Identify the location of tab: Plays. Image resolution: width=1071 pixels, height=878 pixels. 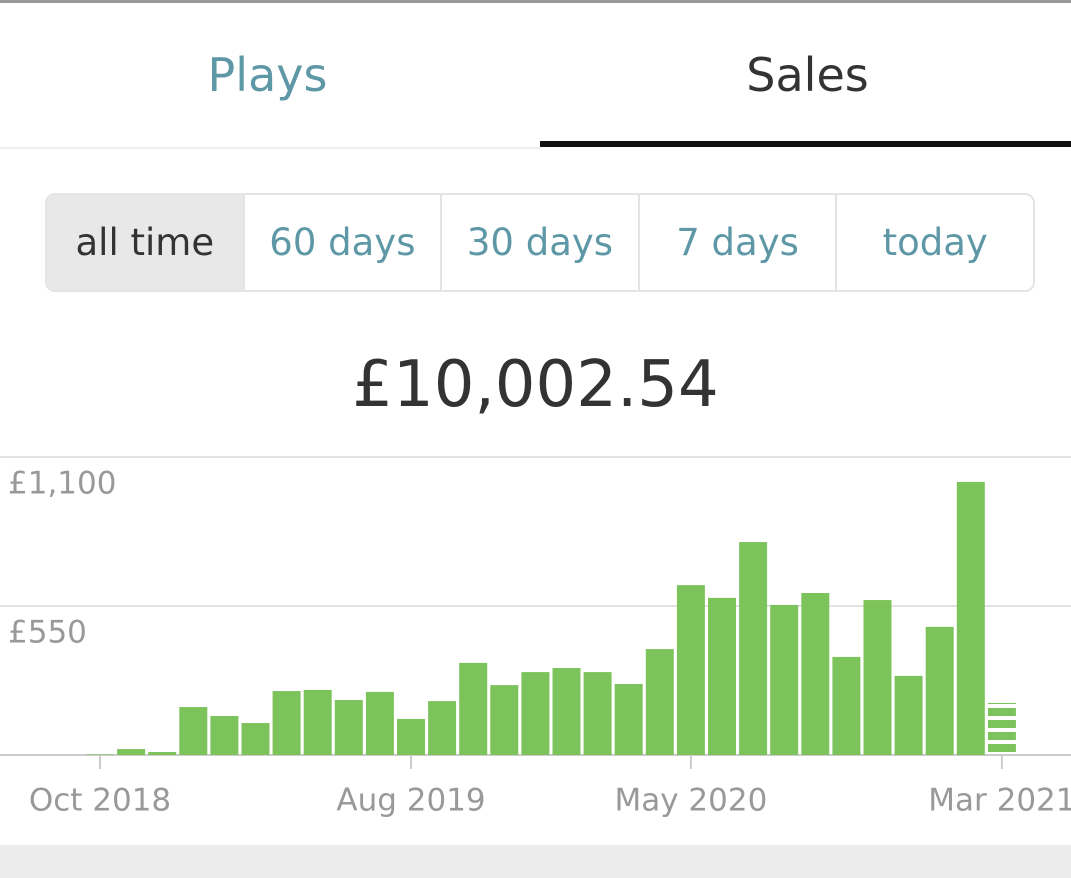
(267, 75).